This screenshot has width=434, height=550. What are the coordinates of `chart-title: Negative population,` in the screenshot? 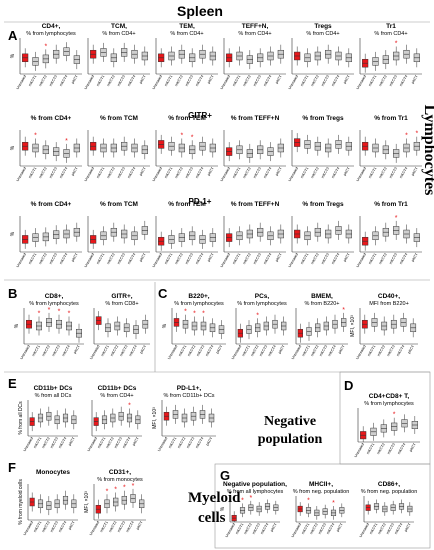 It's located at (255, 484).